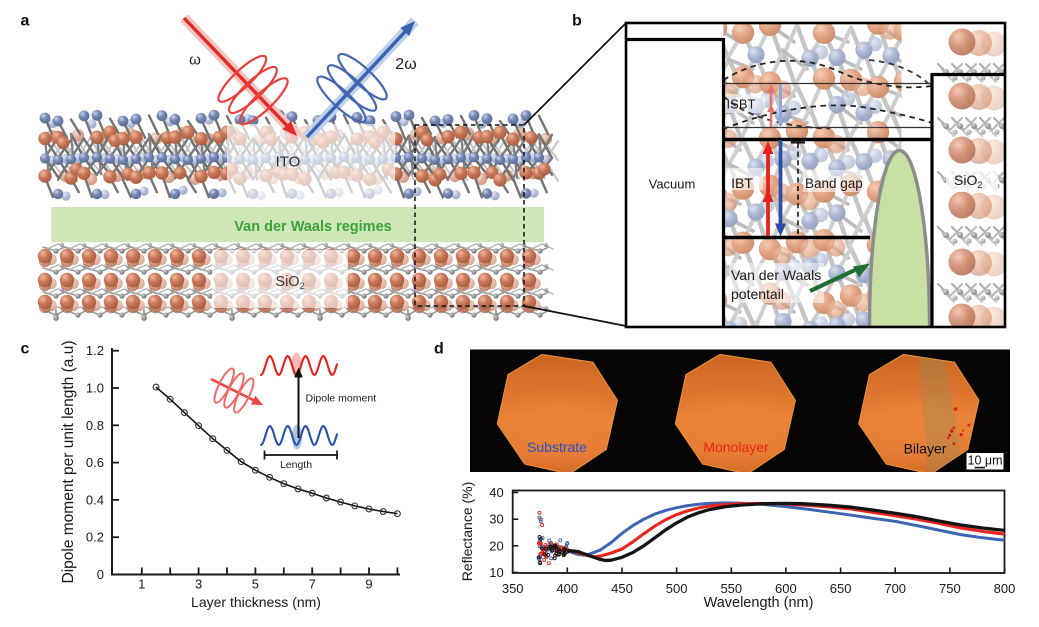 The image size is (1039, 627). What do you see at coordinates (736, 447) in the screenshot?
I see `svg-text: Monolayer` at bounding box center [736, 447].